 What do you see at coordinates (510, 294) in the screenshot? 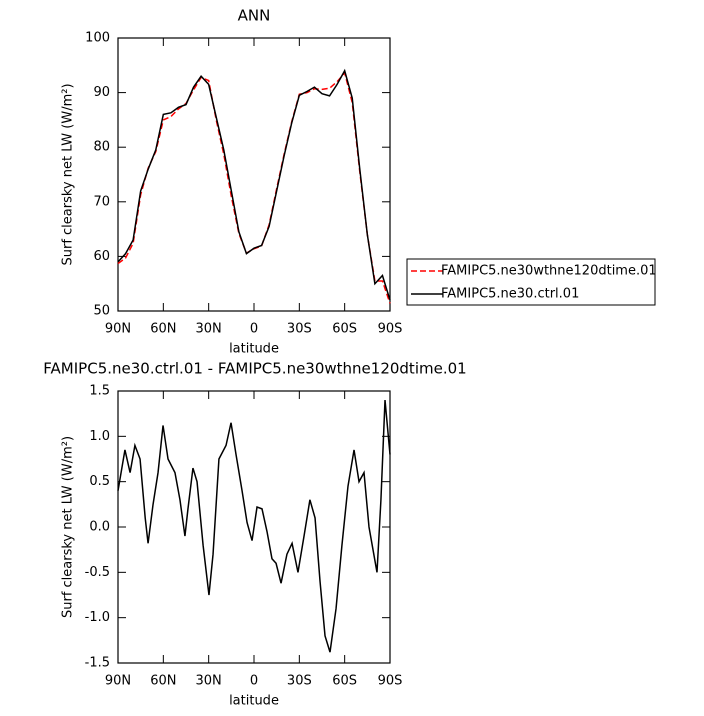
I see `legend-label: FAMIPC5.ne30.ctrl.01` at bounding box center [510, 294].